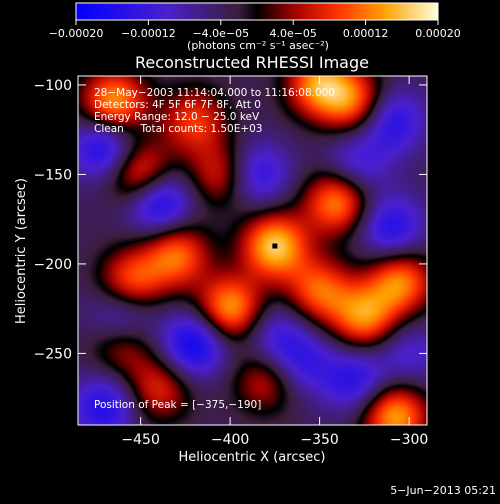 The width and height of the screenshot is (500, 504). Describe the element at coordinates (214, 93) in the screenshot. I see `info-time-range: 28−May−2003 11:14:04.000 to 11:16:08.000` at that location.